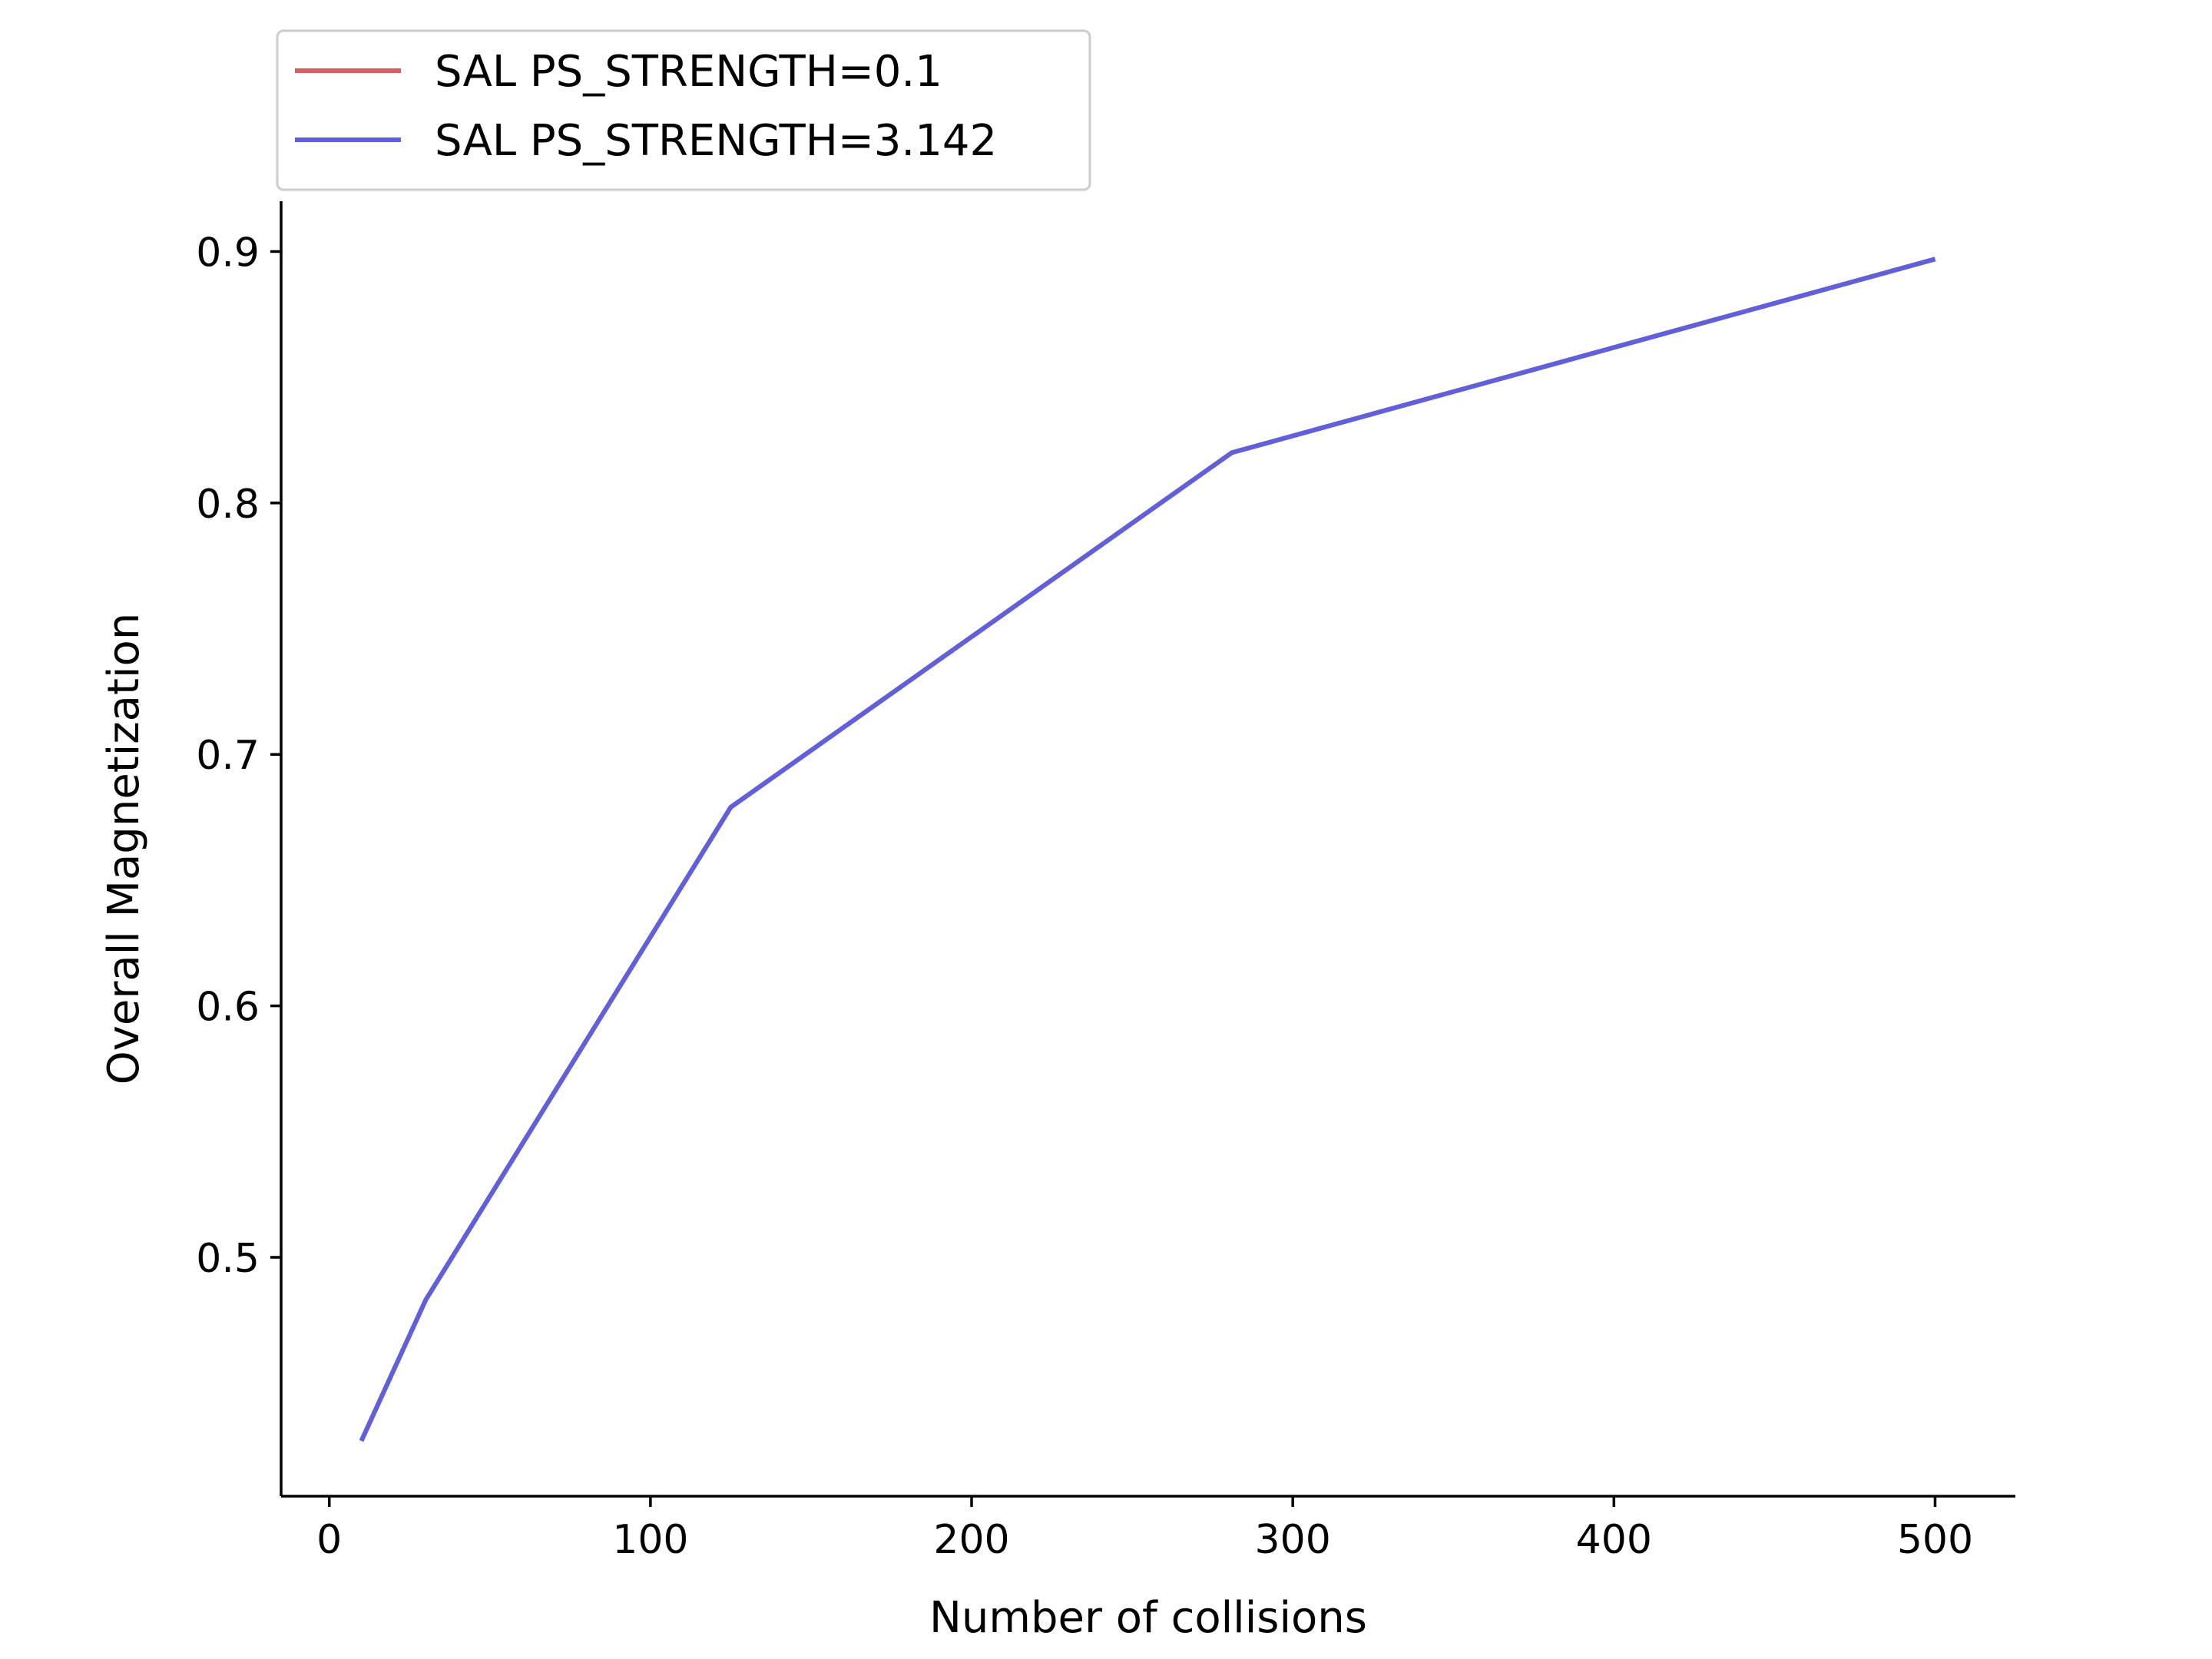 The image size is (2212, 1659). I want to click on x-axis-ticks: 0 100 200 300 400 500, so click(1144, 1529).